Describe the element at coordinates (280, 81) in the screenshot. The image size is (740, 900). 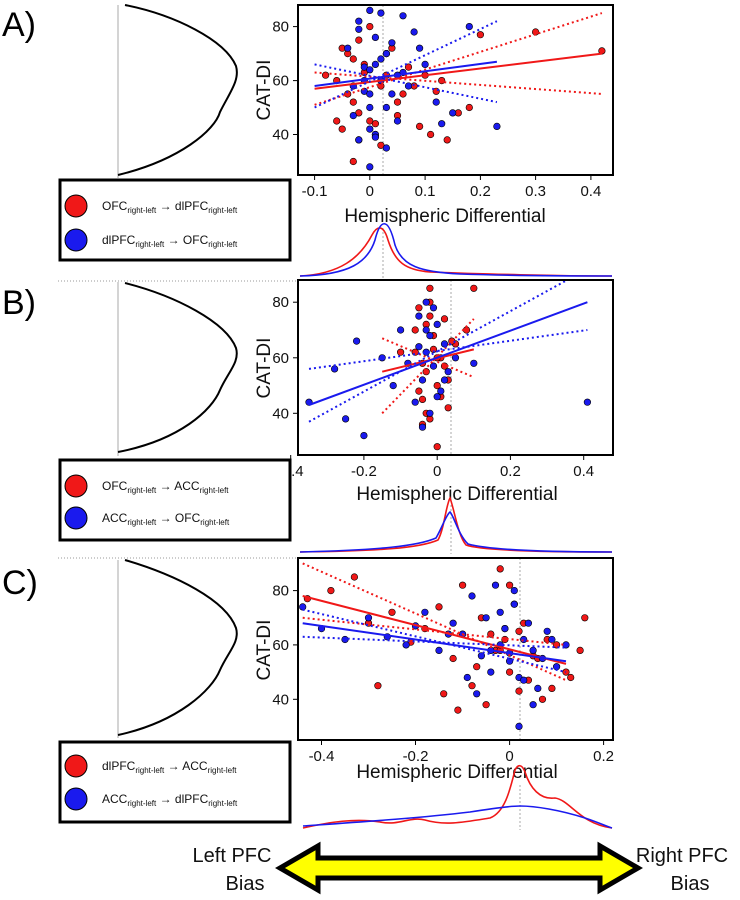
I see `ytick-label-a-1: 60` at that location.